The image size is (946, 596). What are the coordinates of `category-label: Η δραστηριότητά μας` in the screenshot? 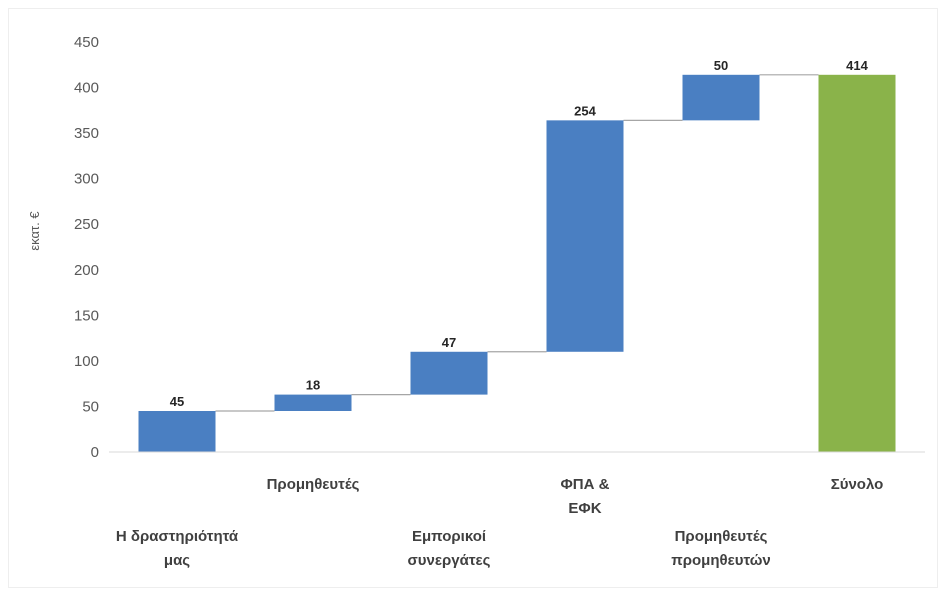 It's located at (177, 548).